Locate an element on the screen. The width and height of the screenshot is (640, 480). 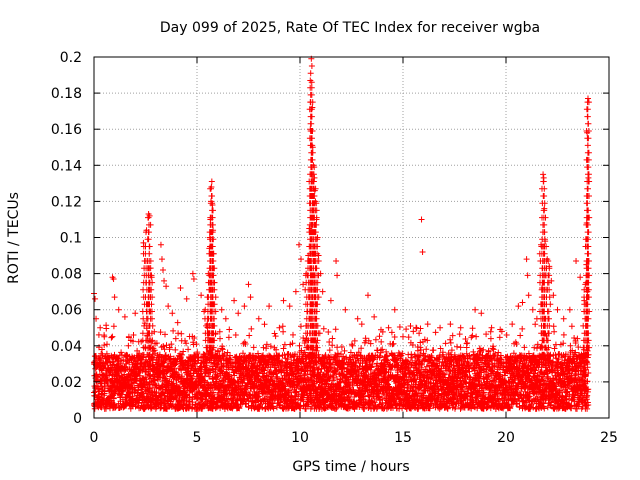
y-tick-label: 0 is located at coordinates (77, 419).